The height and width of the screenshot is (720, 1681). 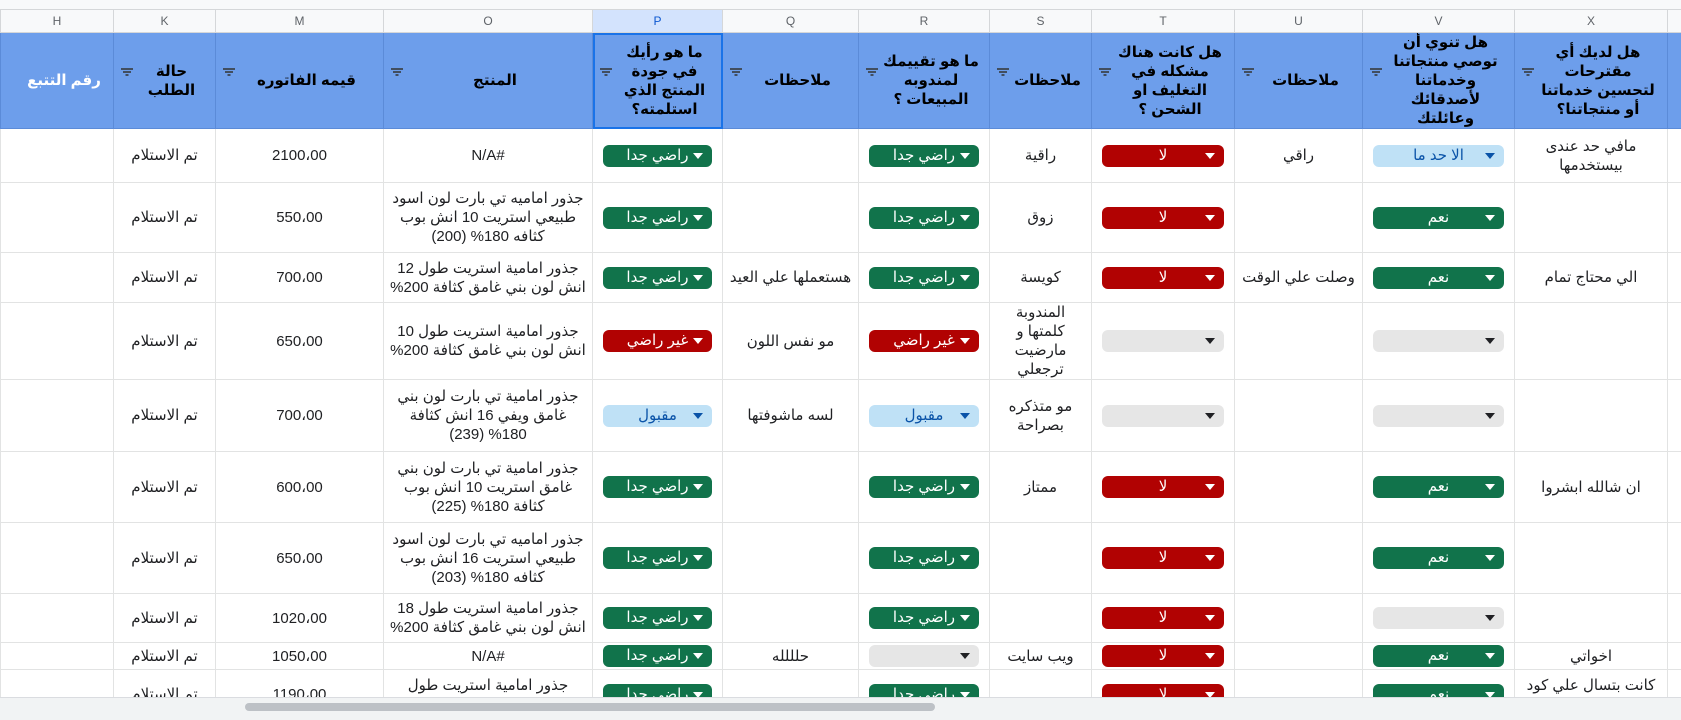 I want to click on column-letter: T, so click(x=1163, y=21).